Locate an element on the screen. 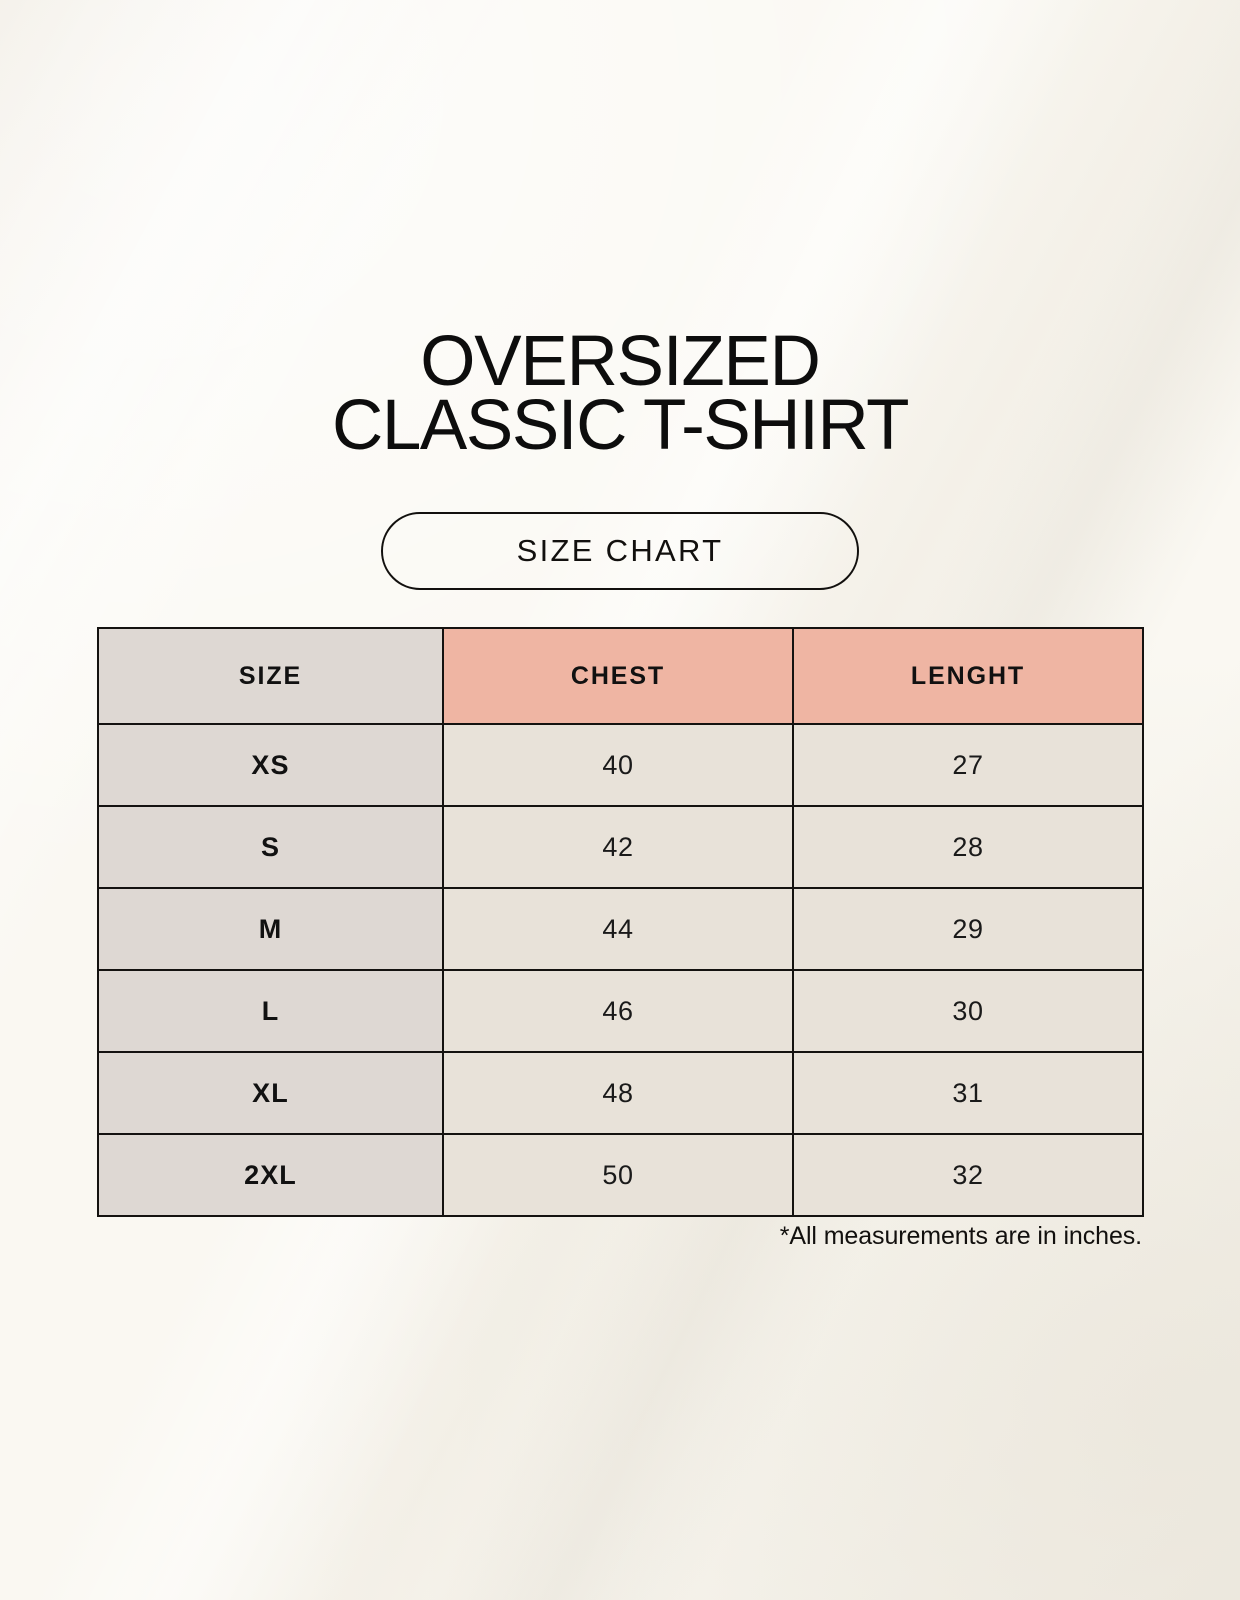 This screenshot has height=1600, width=1240. page-title: OVERSIZED CLASSIC T-SHIRT is located at coordinates (620, 393).